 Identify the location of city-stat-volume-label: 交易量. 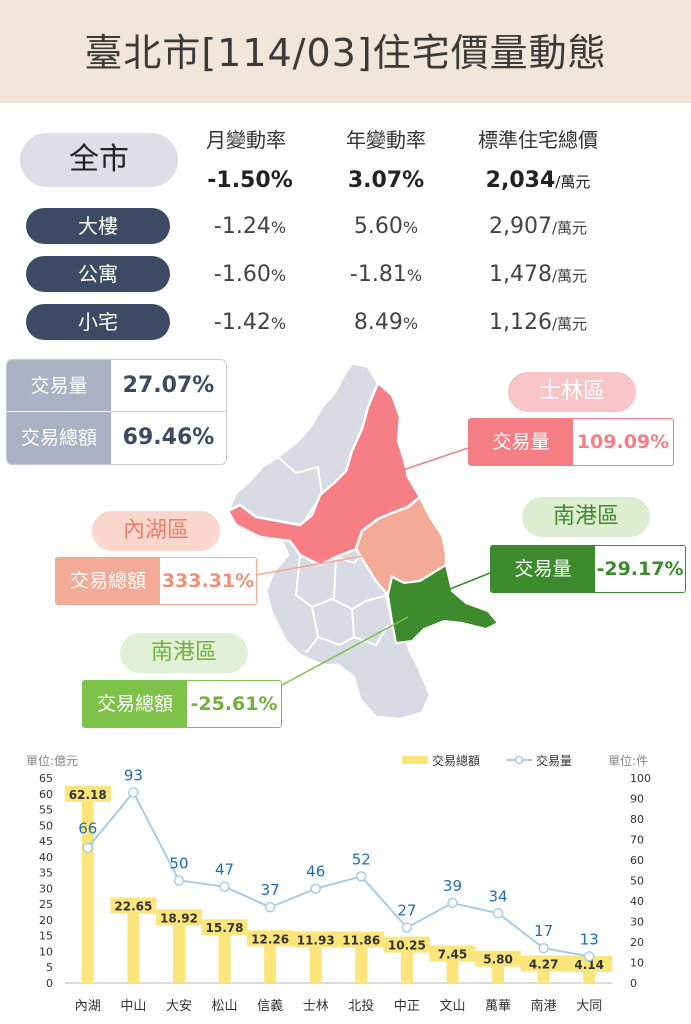
(59, 386).